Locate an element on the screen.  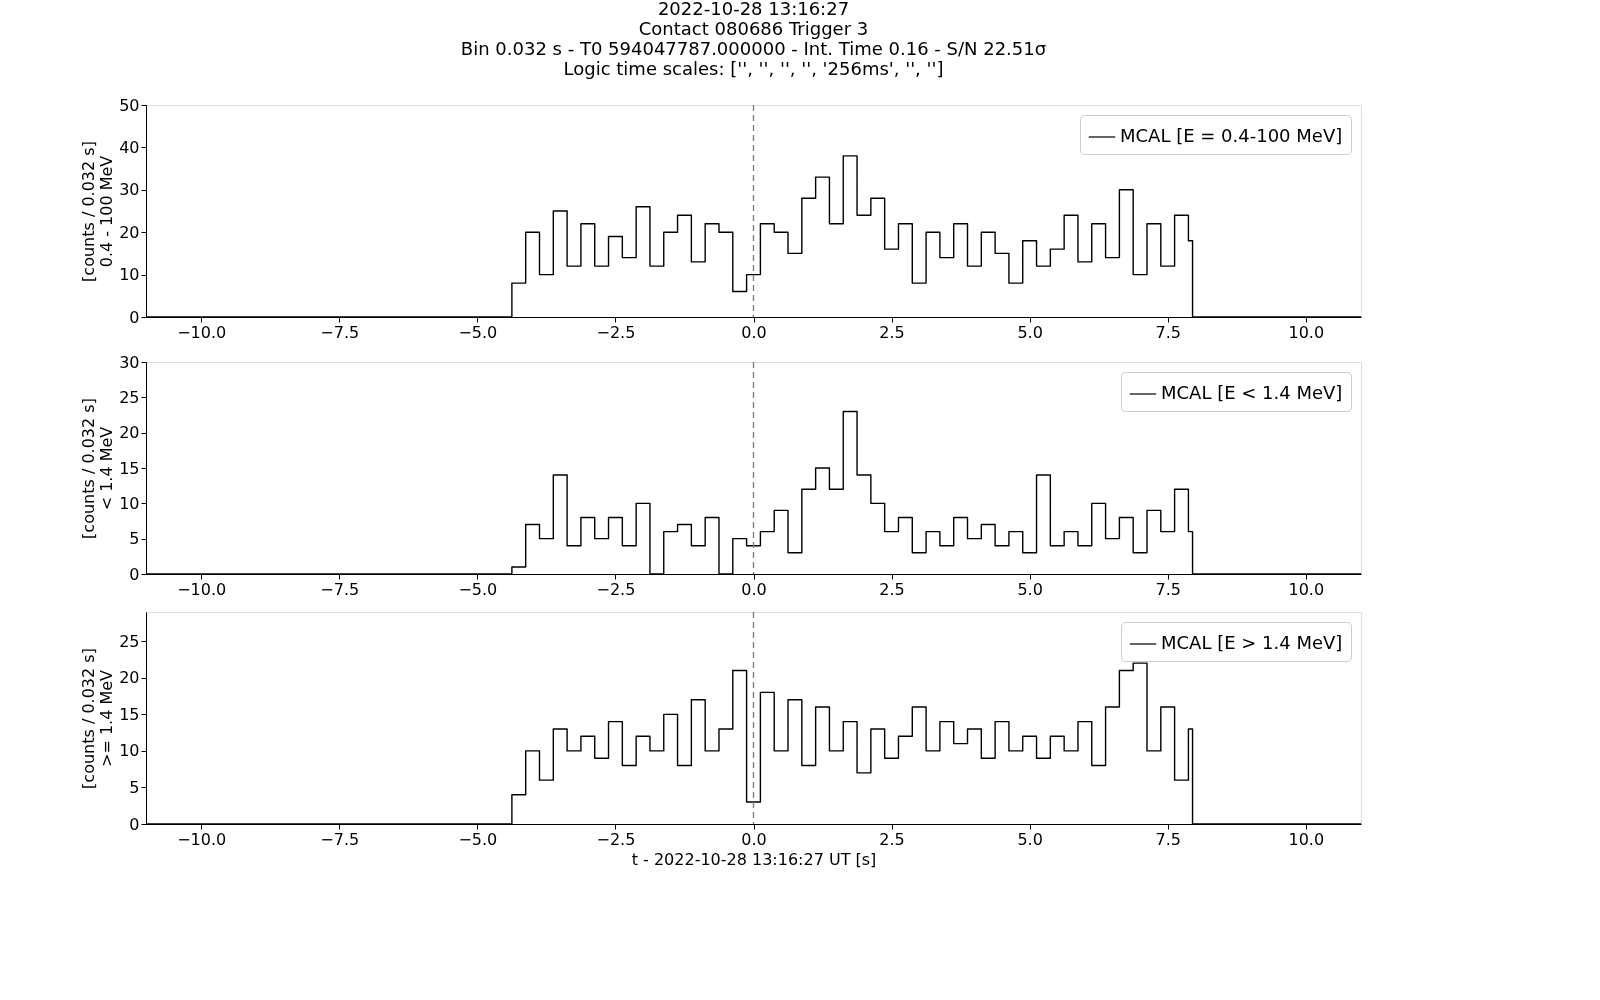
y-axis-title: [counts / 0.032 s] 0.4 - 100 MeV is located at coordinates (98, 211).